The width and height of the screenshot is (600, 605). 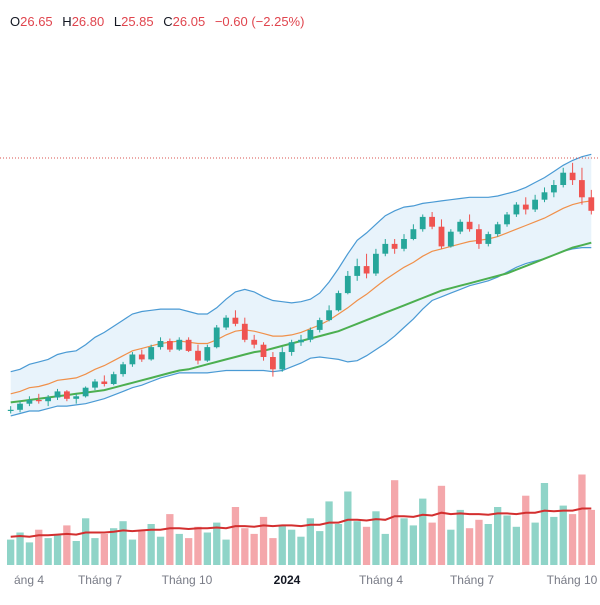 What do you see at coordinates (287, 580) in the screenshot?
I see `x-tick-label: 2024` at bounding box center [287, 580].